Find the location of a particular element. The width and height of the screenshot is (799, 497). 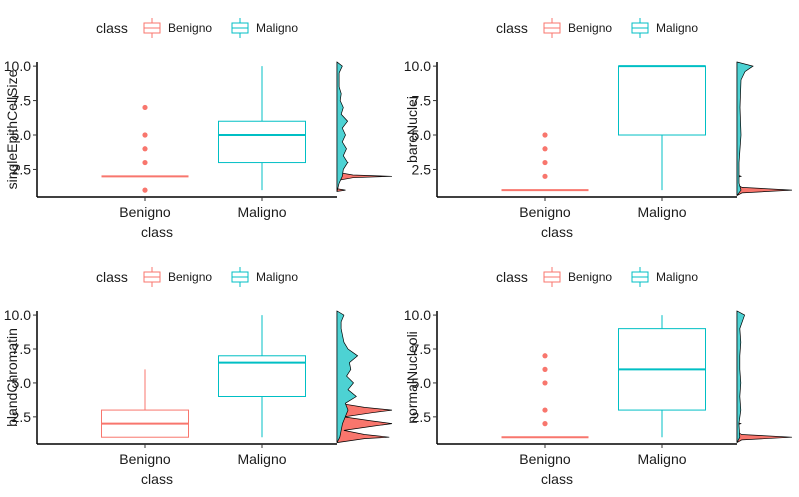

y-axis-title: singleEpithCellSize is located at coordinates (12, 129).